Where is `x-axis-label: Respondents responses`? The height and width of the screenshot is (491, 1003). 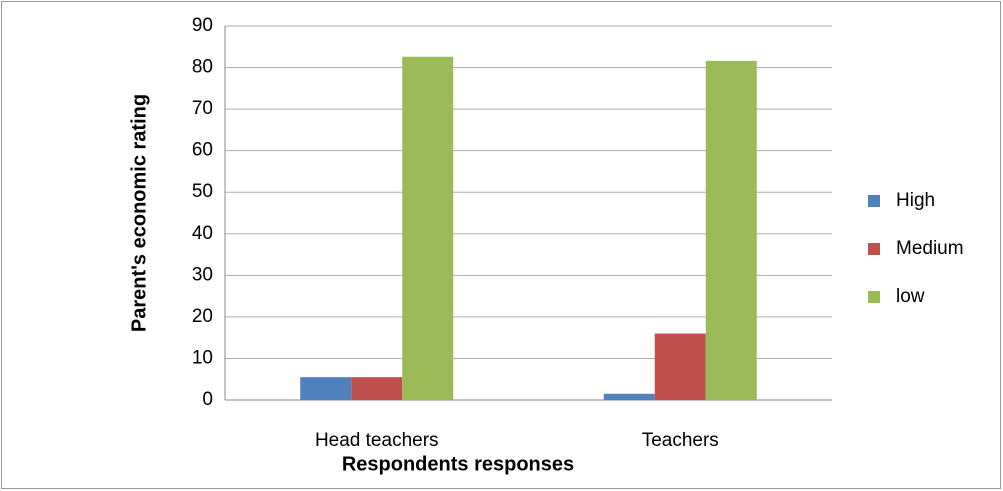
x-axis-label: Respondents responses is located at coordinates (458, 464).